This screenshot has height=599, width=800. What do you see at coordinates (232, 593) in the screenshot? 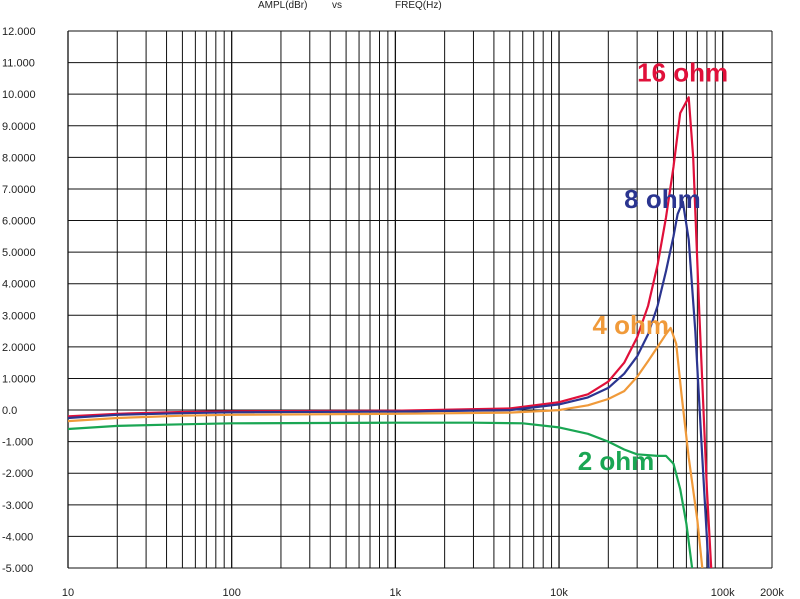
I see `x-tick-label: 100` at bounding box center [232, 593].